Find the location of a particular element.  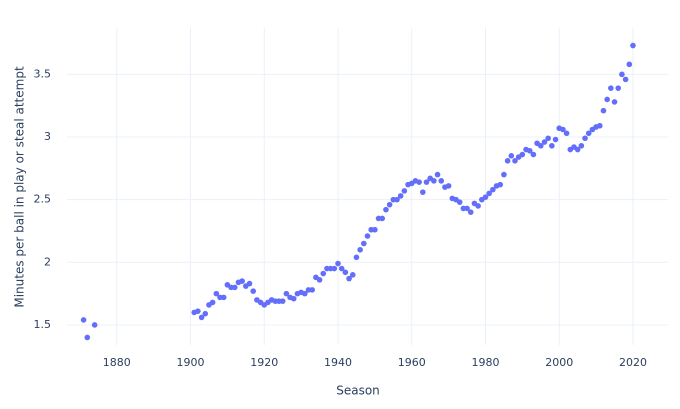

x-tick-label: 1920 is located at coordinates (264, 362).